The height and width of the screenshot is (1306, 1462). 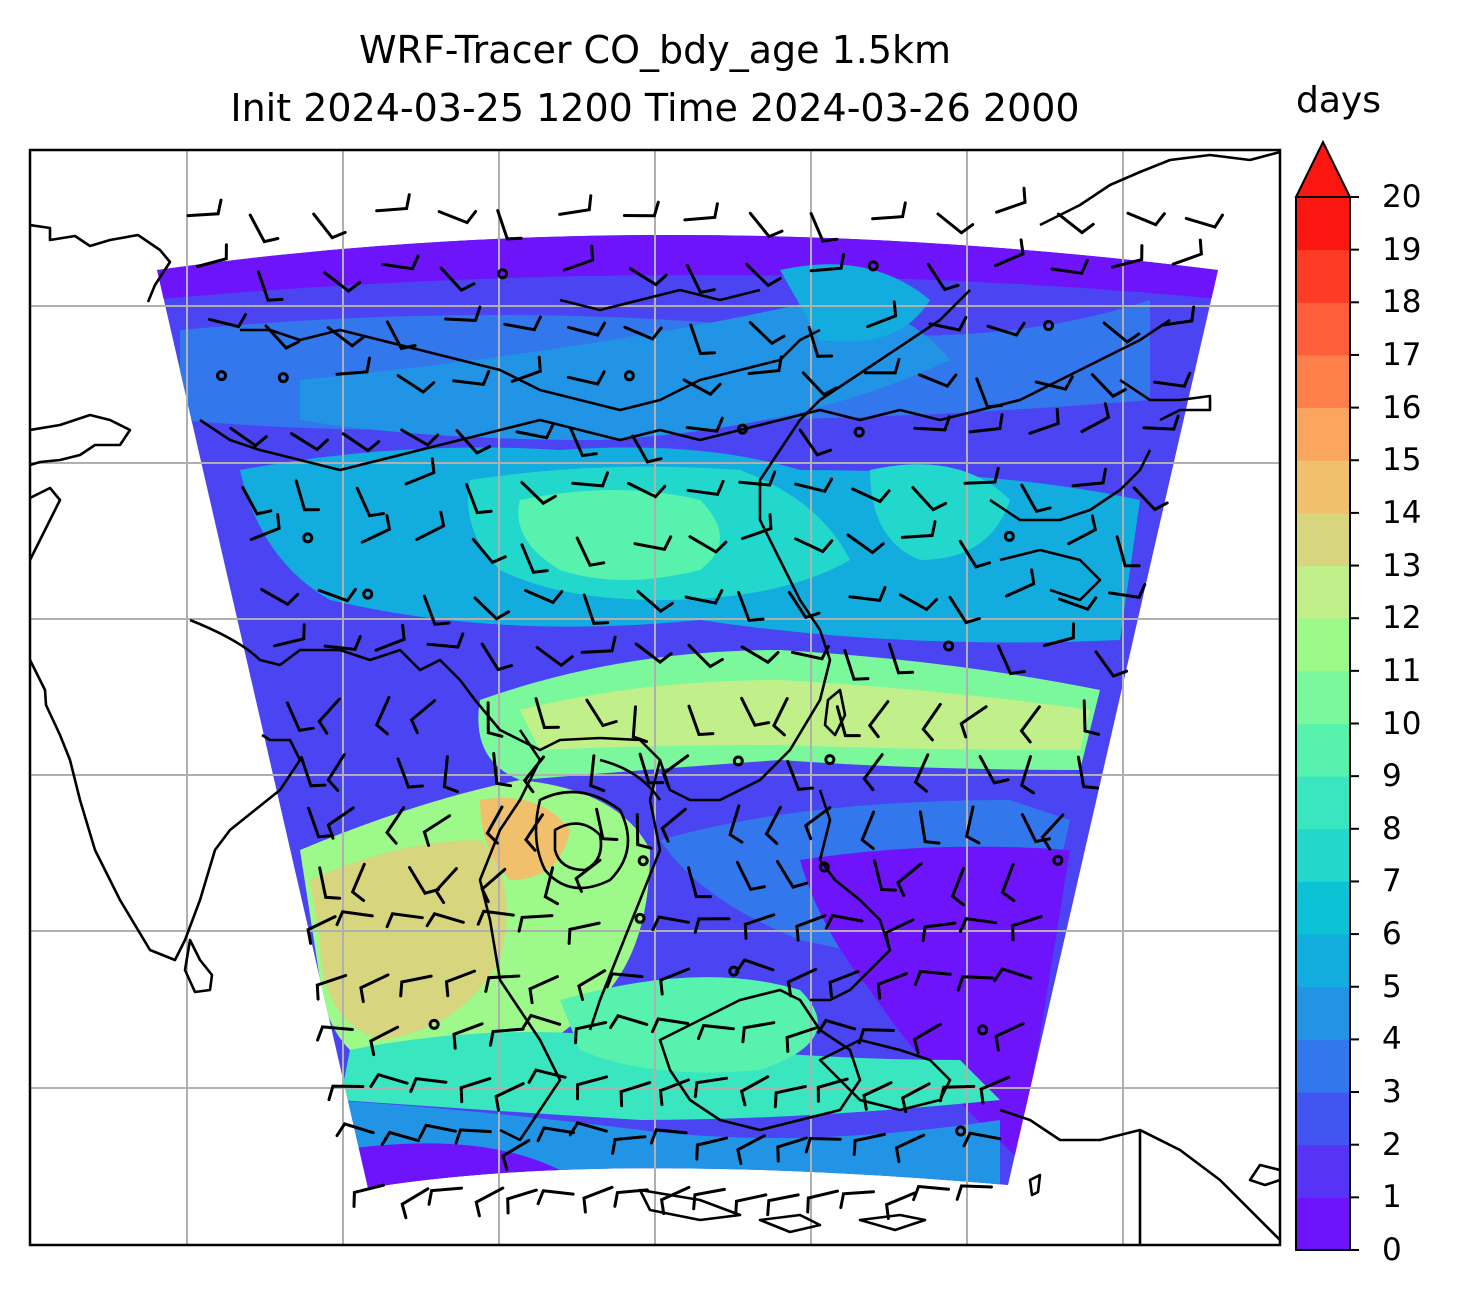 What do you see at coordinates (1392, 986) in the screenshot?
I see `colorbar-tick-label: 5` at bounding box center [1392, 986].